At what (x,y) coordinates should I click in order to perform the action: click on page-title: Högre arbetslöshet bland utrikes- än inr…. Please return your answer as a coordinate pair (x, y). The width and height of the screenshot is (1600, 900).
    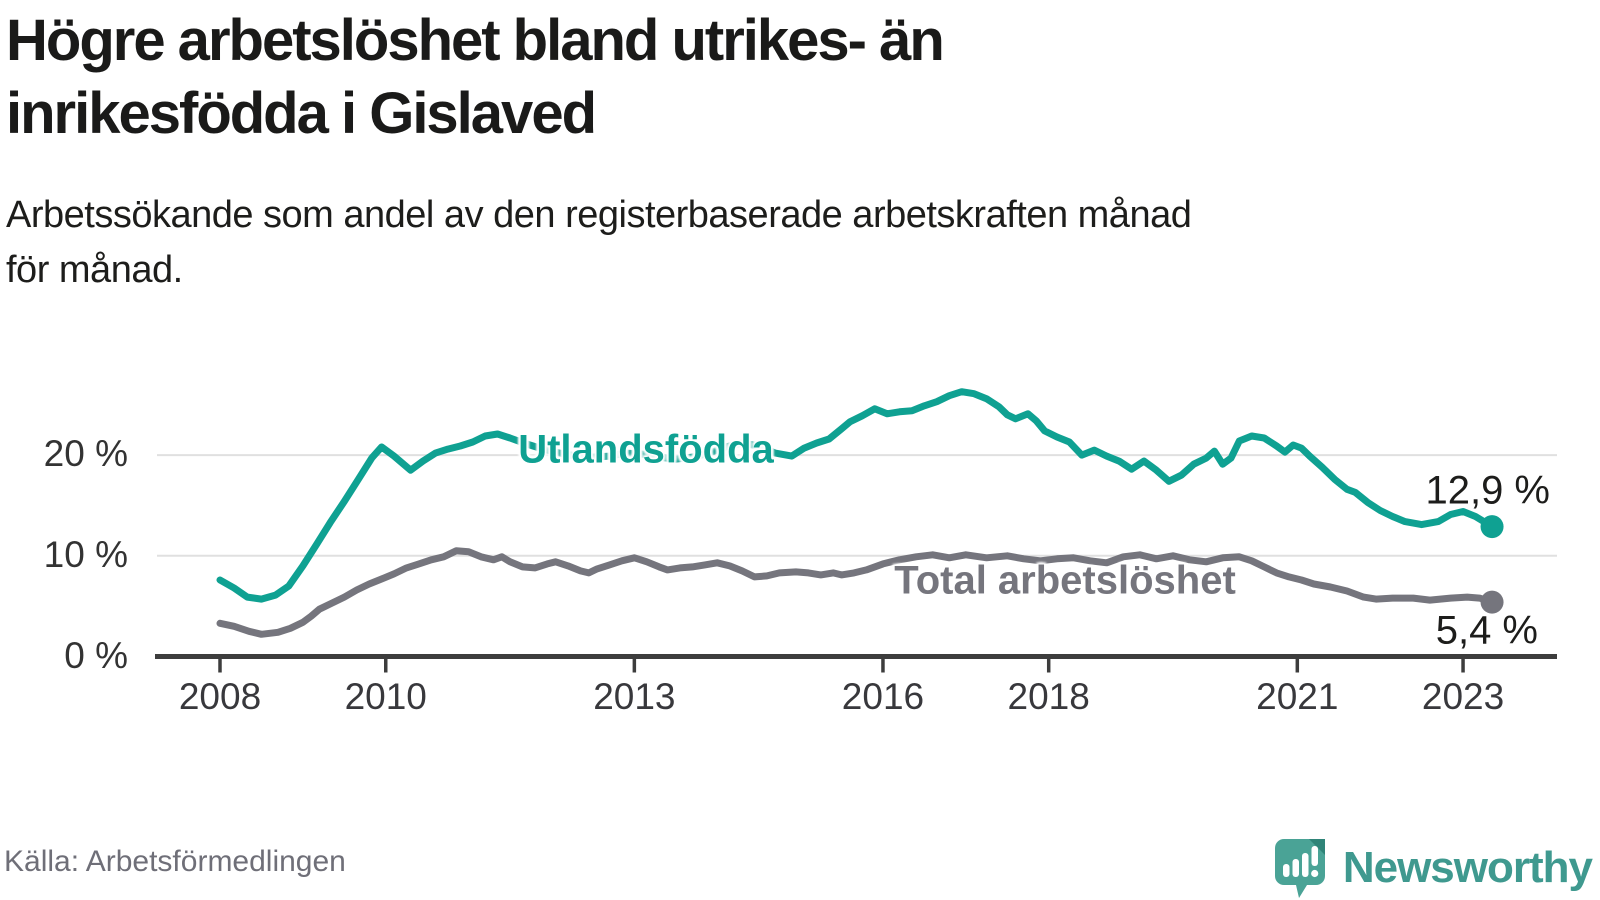
    Looking at the image, I should click on (656, 77).